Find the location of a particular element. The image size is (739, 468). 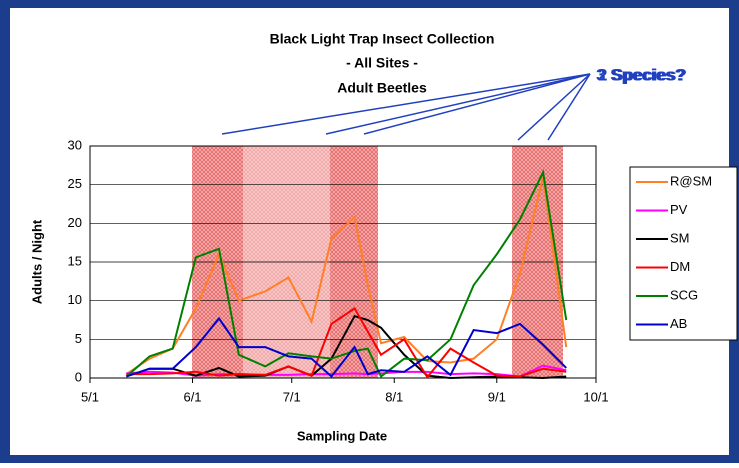

y-tick-label: 10 is located at coordinates (75, 299).